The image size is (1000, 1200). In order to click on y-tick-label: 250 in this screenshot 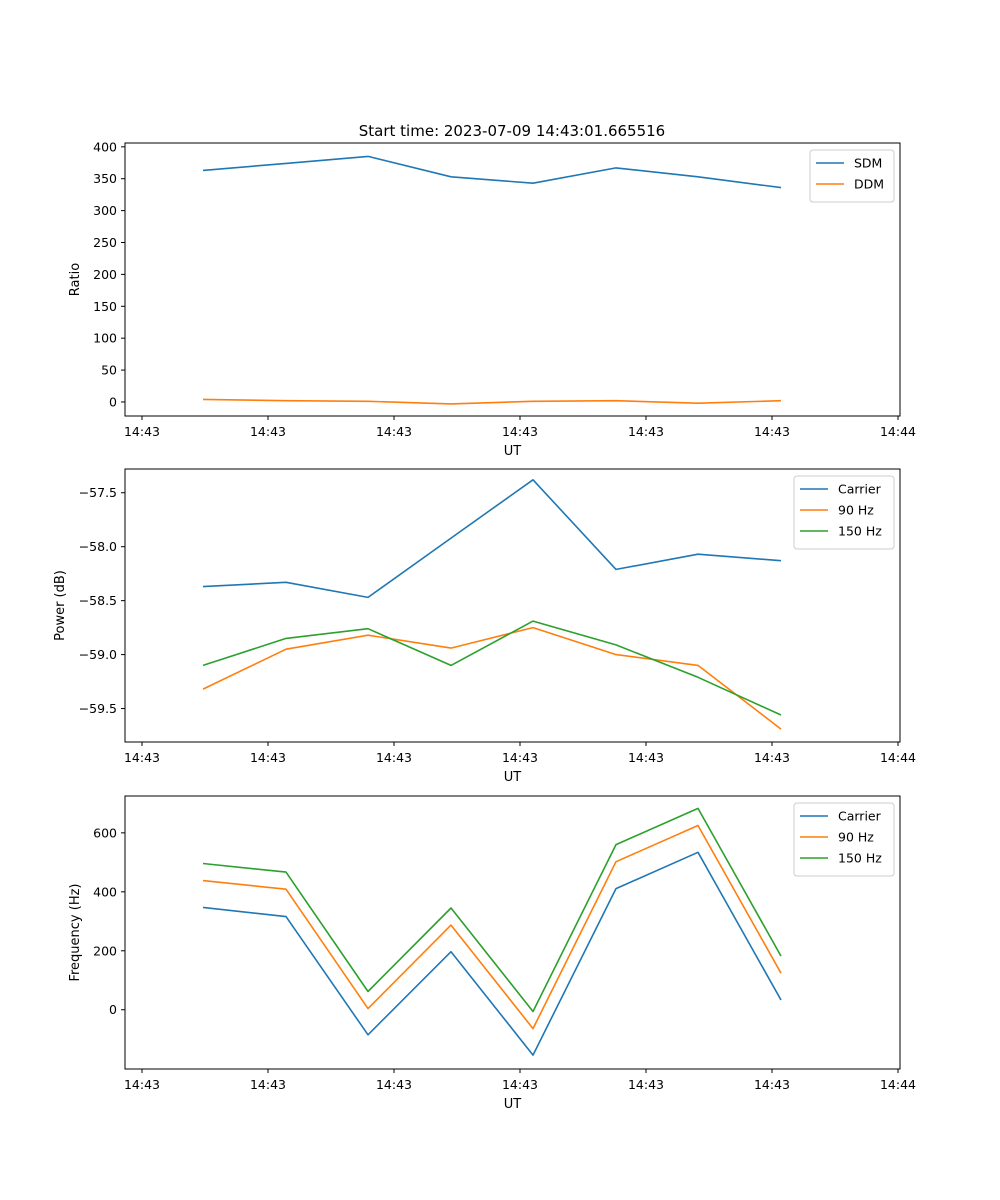, I will do `click(105, 242)`.